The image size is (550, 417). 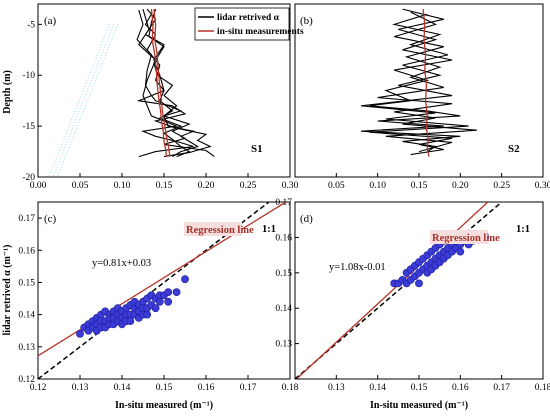 I want to click on a-xtick-label-5: 0.25, so click(x=248, y=186).